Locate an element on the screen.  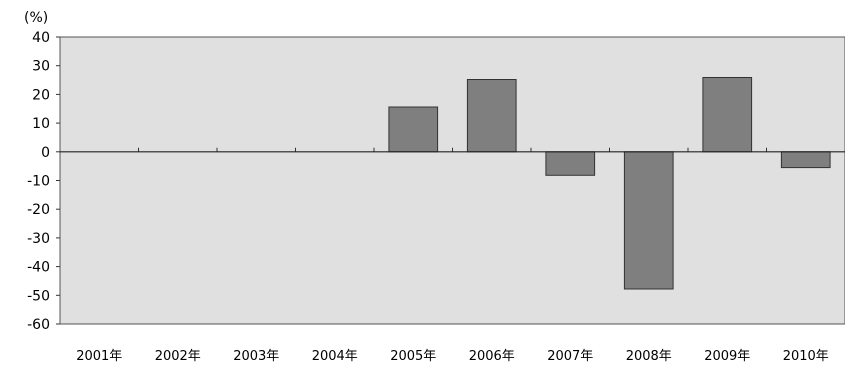
y-axis-unit-label: (%) is located at coordinates (36, 18).